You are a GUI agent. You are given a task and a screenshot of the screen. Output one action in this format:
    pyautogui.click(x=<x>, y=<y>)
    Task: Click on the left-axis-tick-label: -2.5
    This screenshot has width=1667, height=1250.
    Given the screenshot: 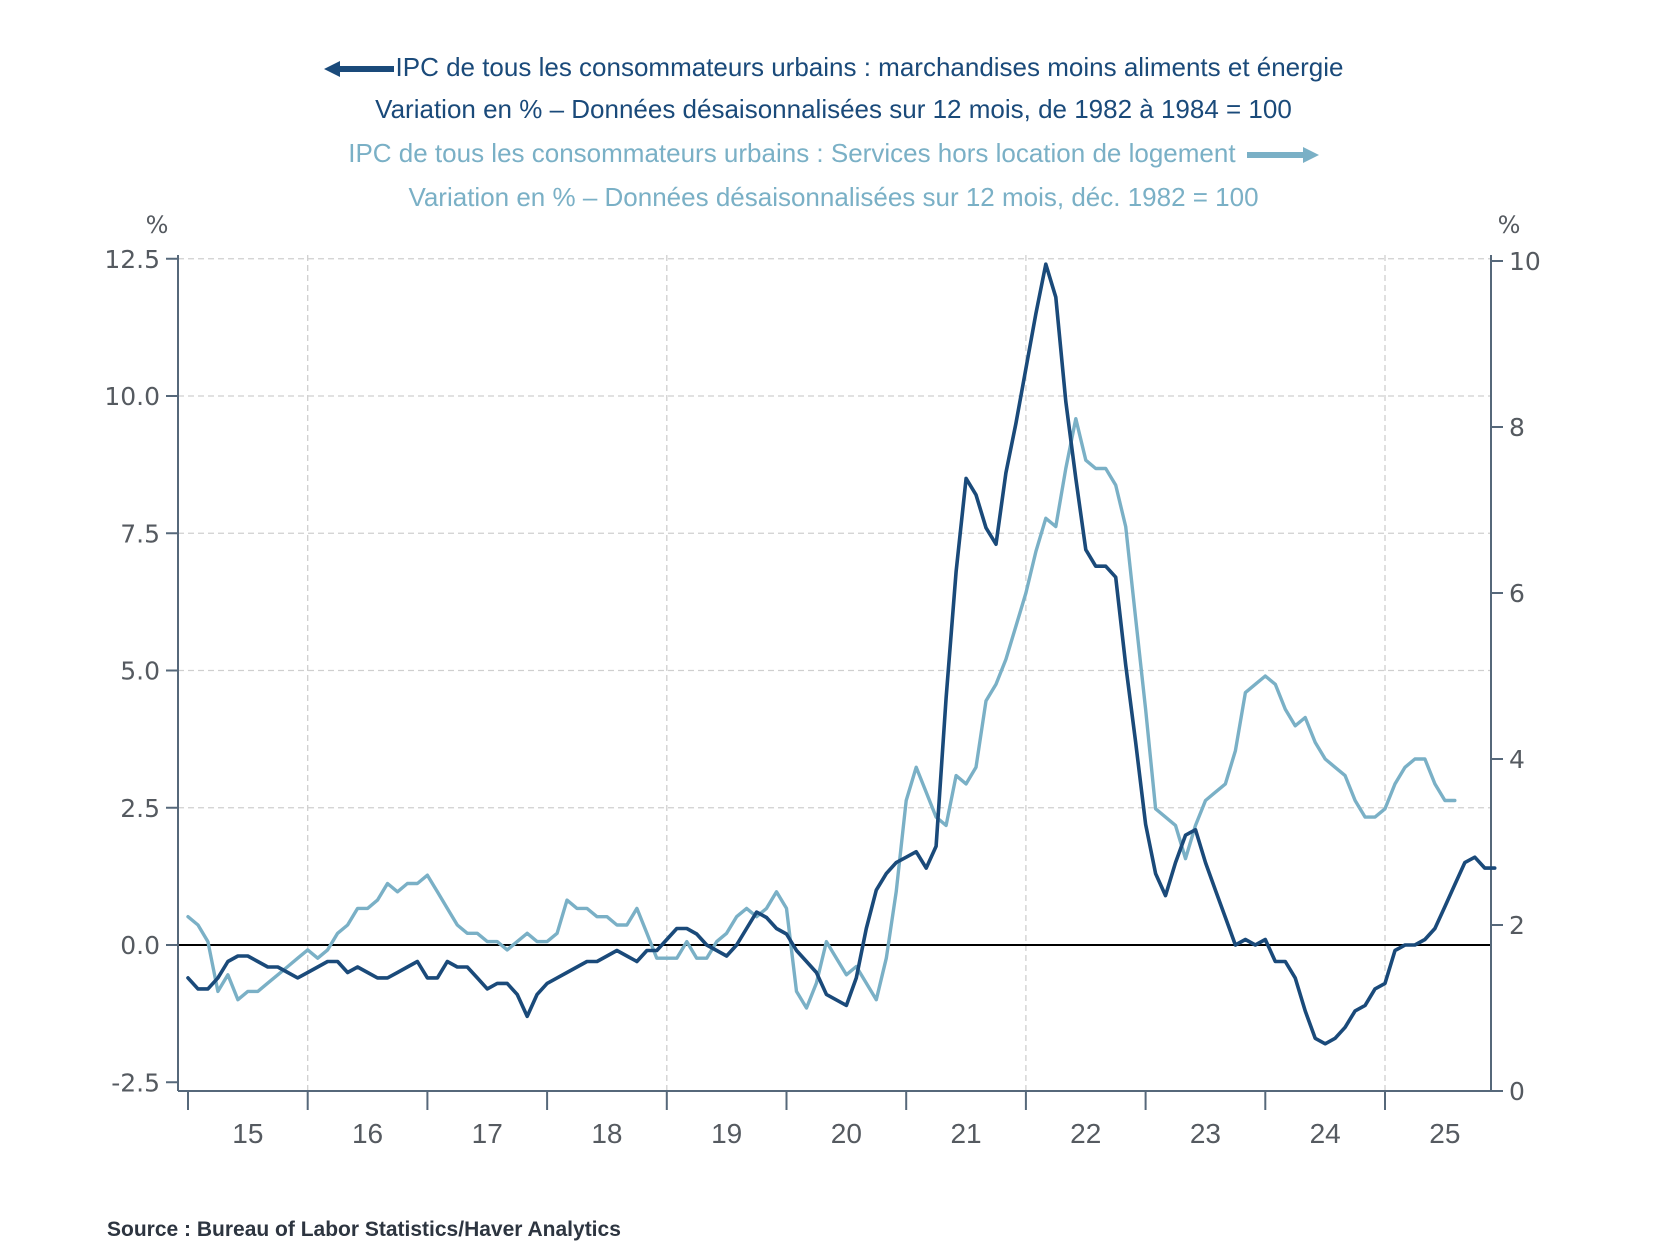 What is the action you would take?
    pyautogui.click(x=135, y=1082)
    